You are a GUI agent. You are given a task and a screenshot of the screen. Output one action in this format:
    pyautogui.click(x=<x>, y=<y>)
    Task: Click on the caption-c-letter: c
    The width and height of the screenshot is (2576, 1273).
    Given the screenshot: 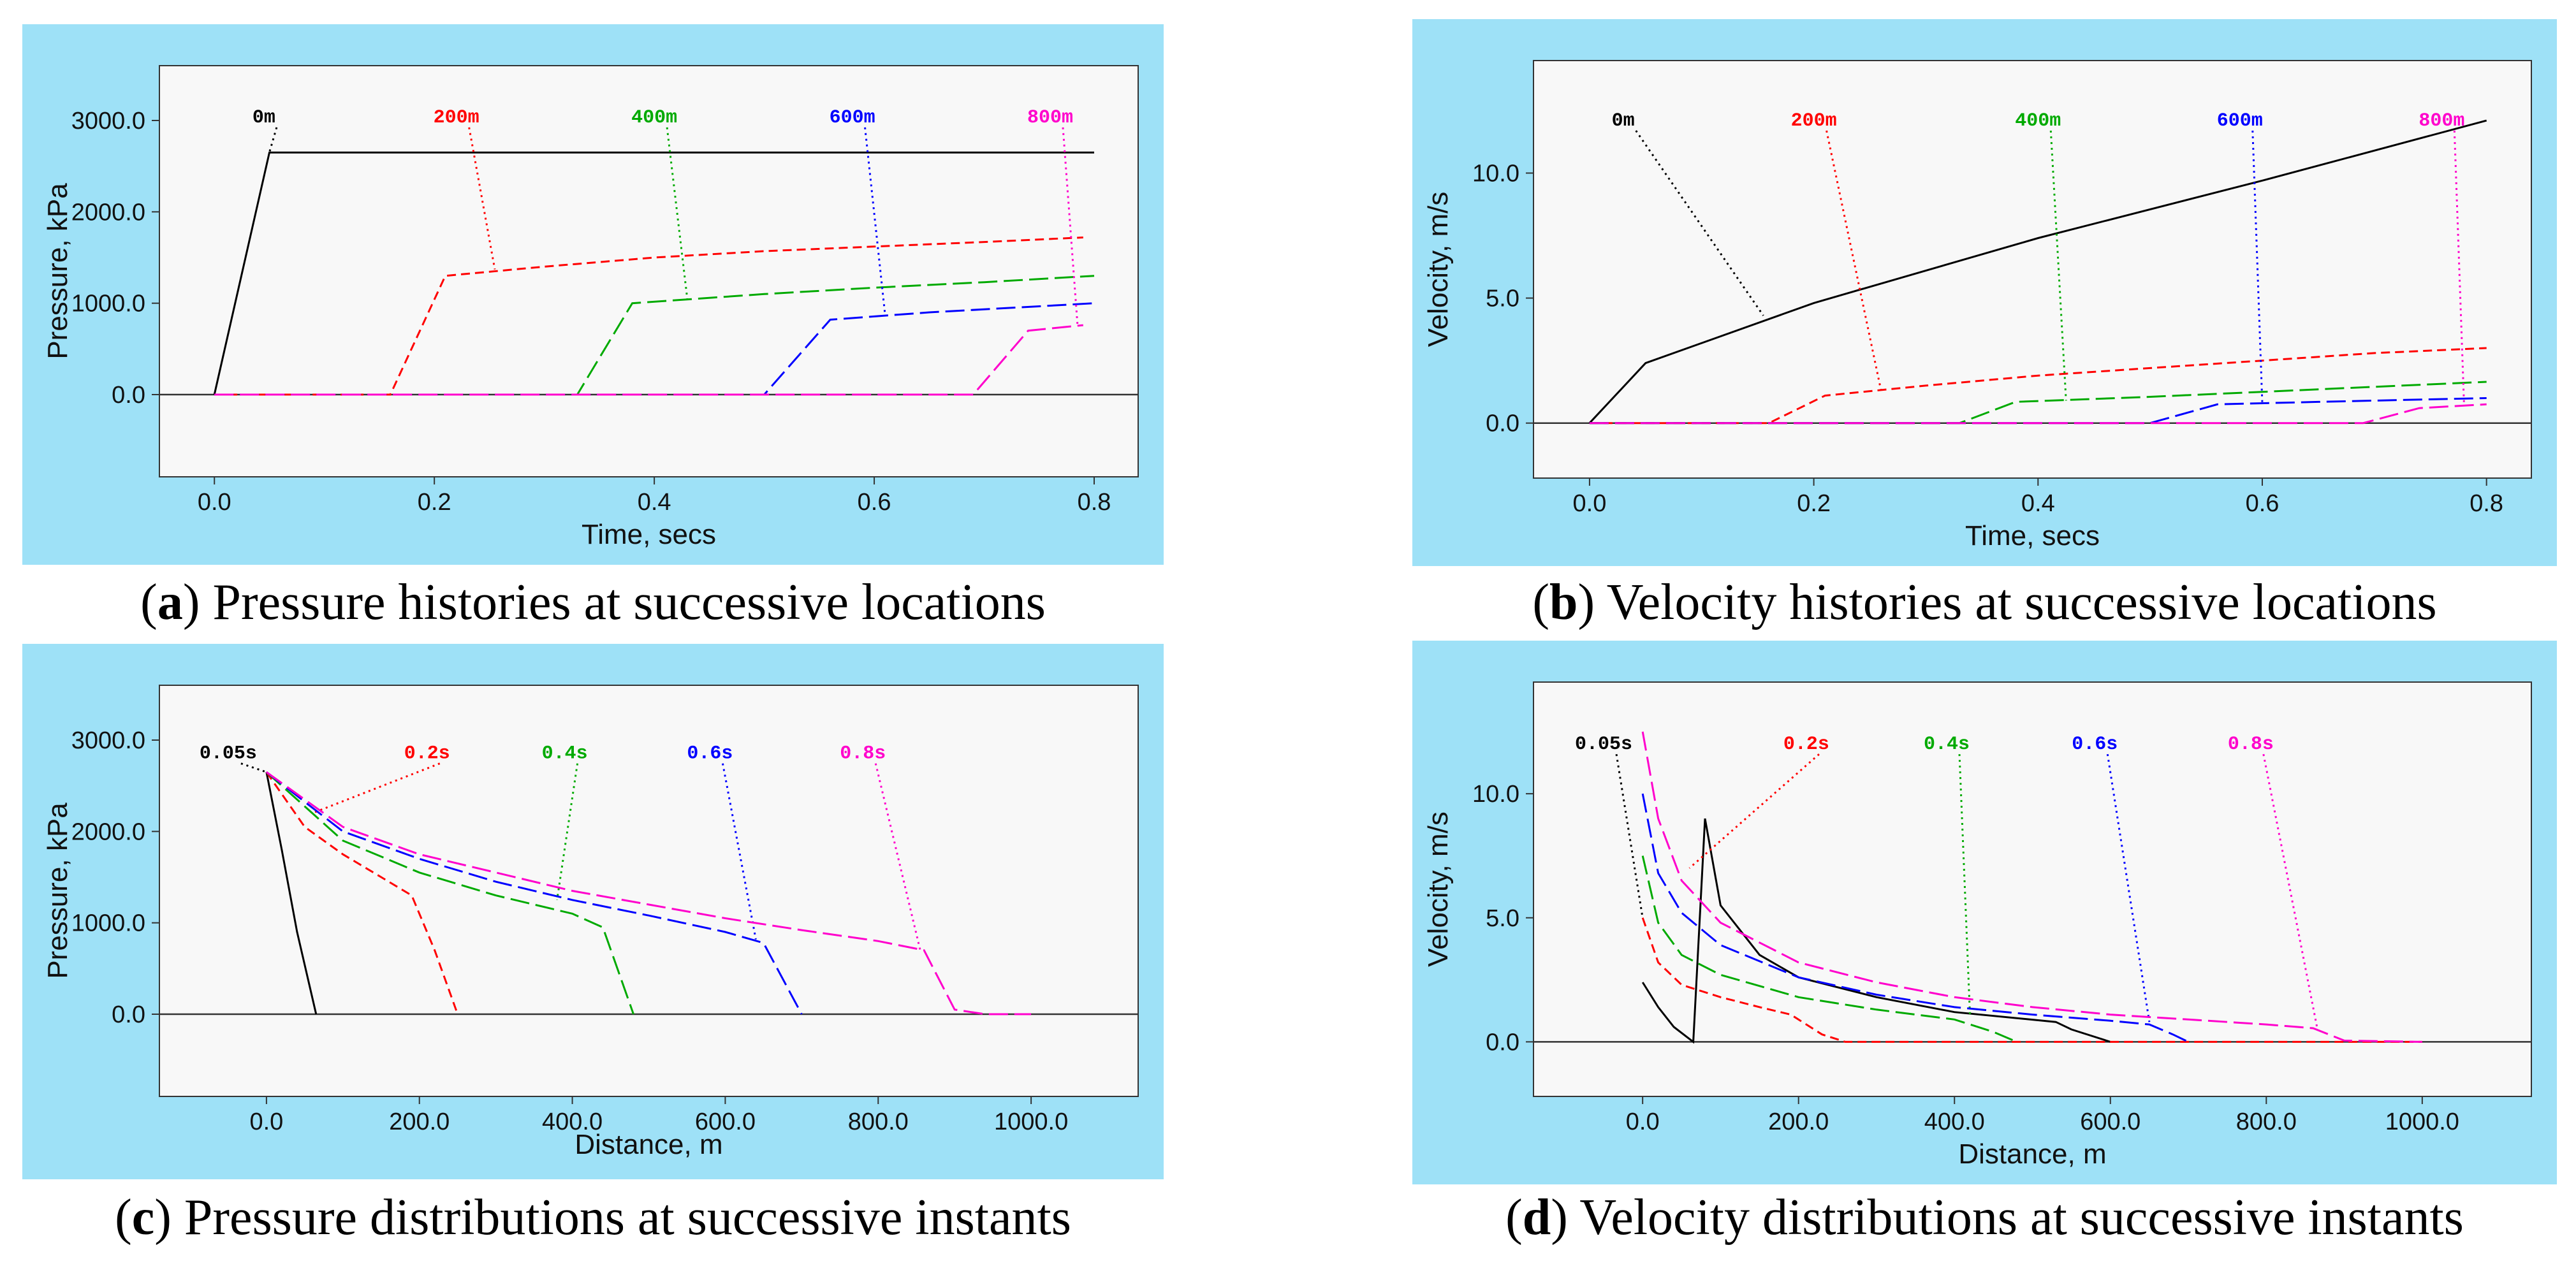 What is the action you would take?
    pyautogui.click(x=143, y=1217)
    